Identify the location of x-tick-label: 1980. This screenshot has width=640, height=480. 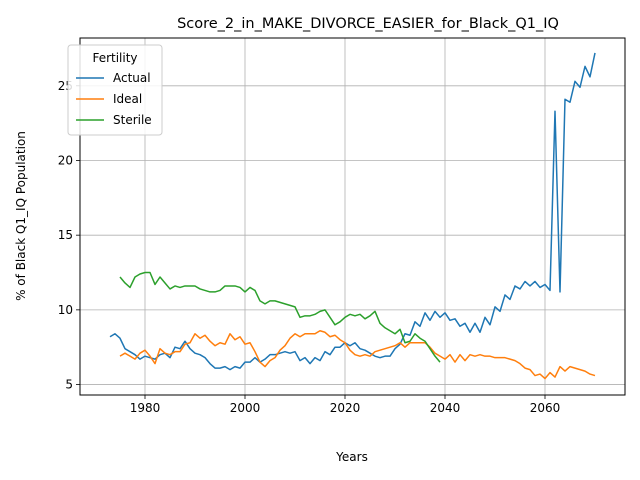
(145, 408).